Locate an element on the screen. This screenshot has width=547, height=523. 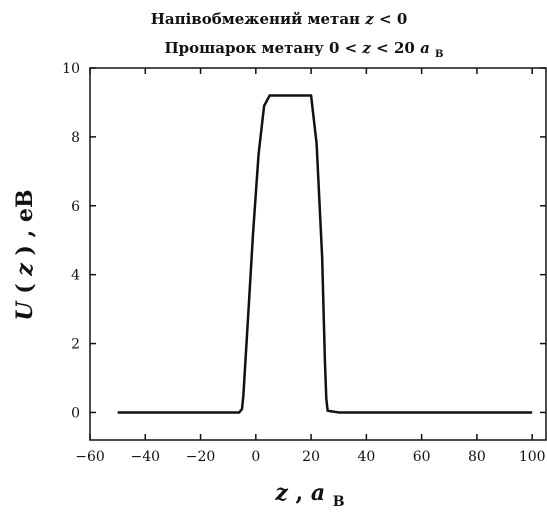
x-tick-label: 60 is located at coordinates (422, 457).